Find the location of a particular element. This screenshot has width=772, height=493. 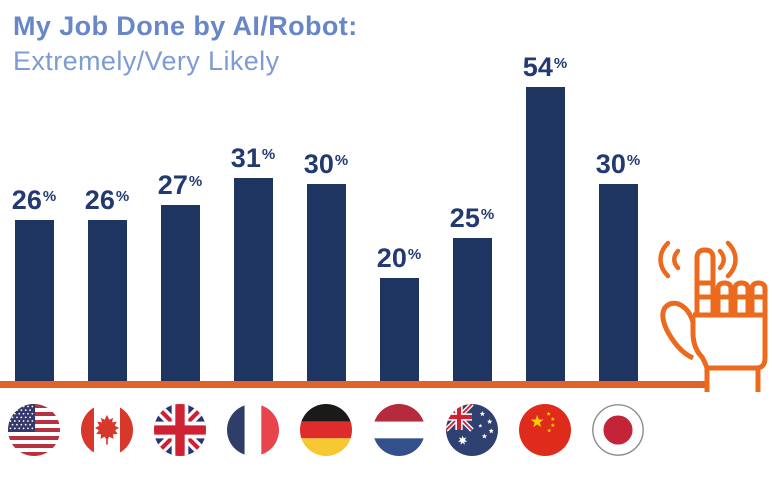

bar-us is located at coordinates (34, 301).